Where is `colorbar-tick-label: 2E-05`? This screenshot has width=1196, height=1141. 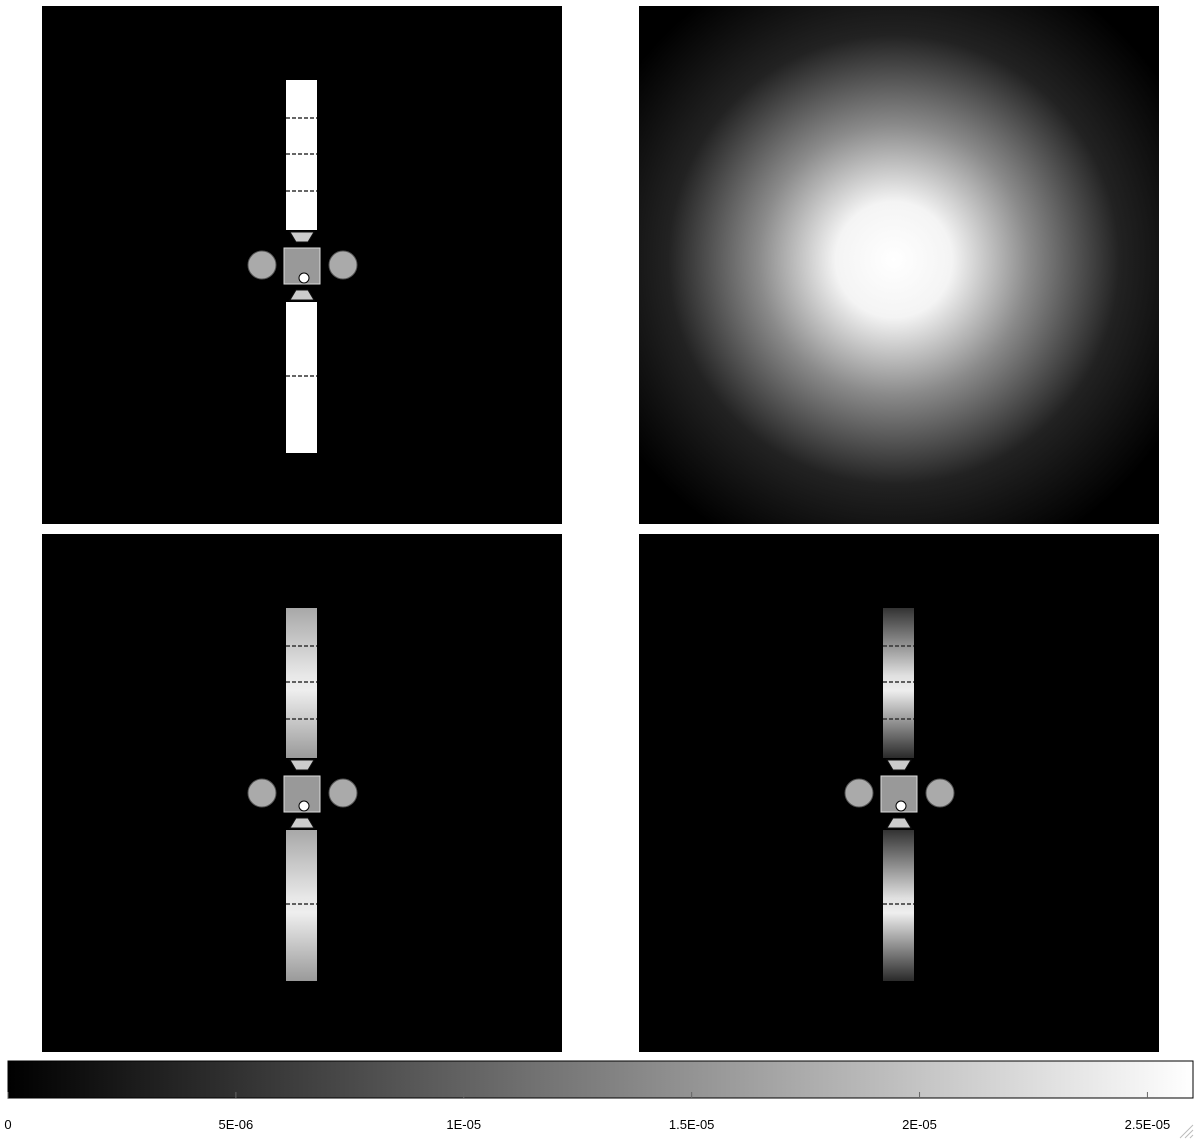 colorbar-tick-label: 2E-05 is located at coordinates (919, 1124).